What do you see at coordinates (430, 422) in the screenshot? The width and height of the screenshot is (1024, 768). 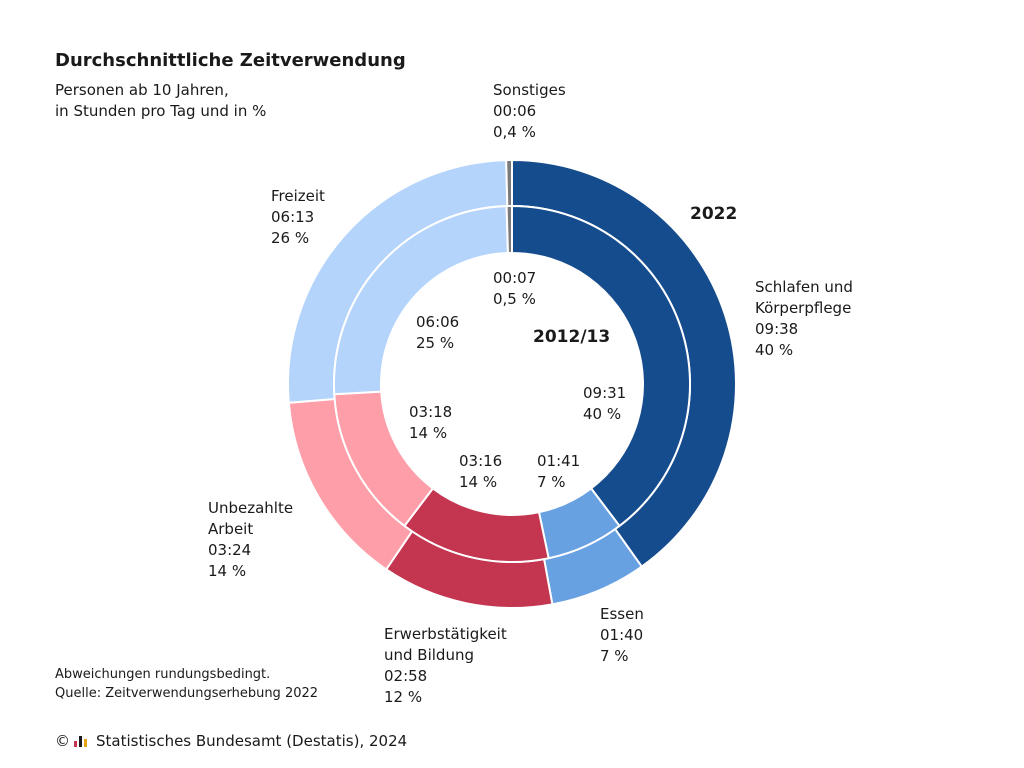 I see `inner-label-unbezahlt: 03:18 14 %` at bounding box center [430, 422].